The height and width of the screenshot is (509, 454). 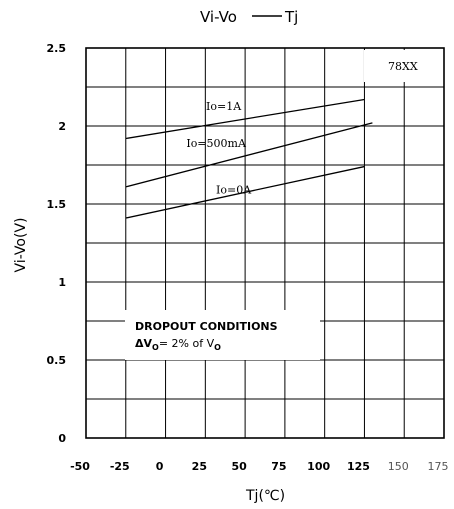 What do you see at coordinates (187, 343) in the screenshot?
I see `annotation-line2-mid: = 2% of V` at bounding box center [187, 343].